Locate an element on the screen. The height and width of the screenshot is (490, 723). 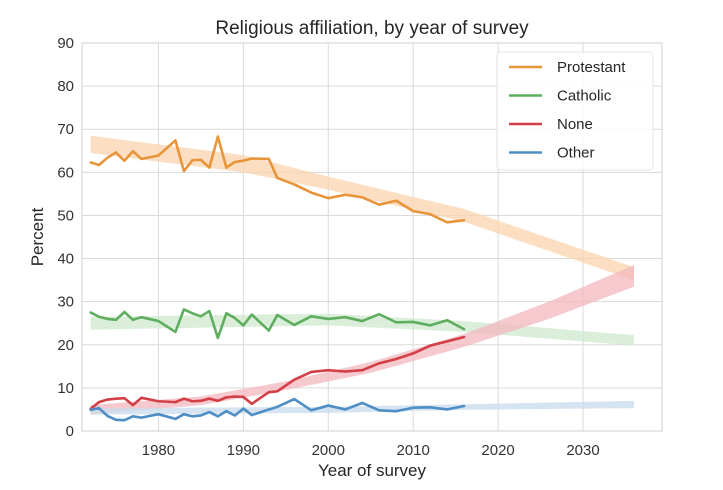
catholic-legend-label: Catholic is located at coordinates (584, 96).